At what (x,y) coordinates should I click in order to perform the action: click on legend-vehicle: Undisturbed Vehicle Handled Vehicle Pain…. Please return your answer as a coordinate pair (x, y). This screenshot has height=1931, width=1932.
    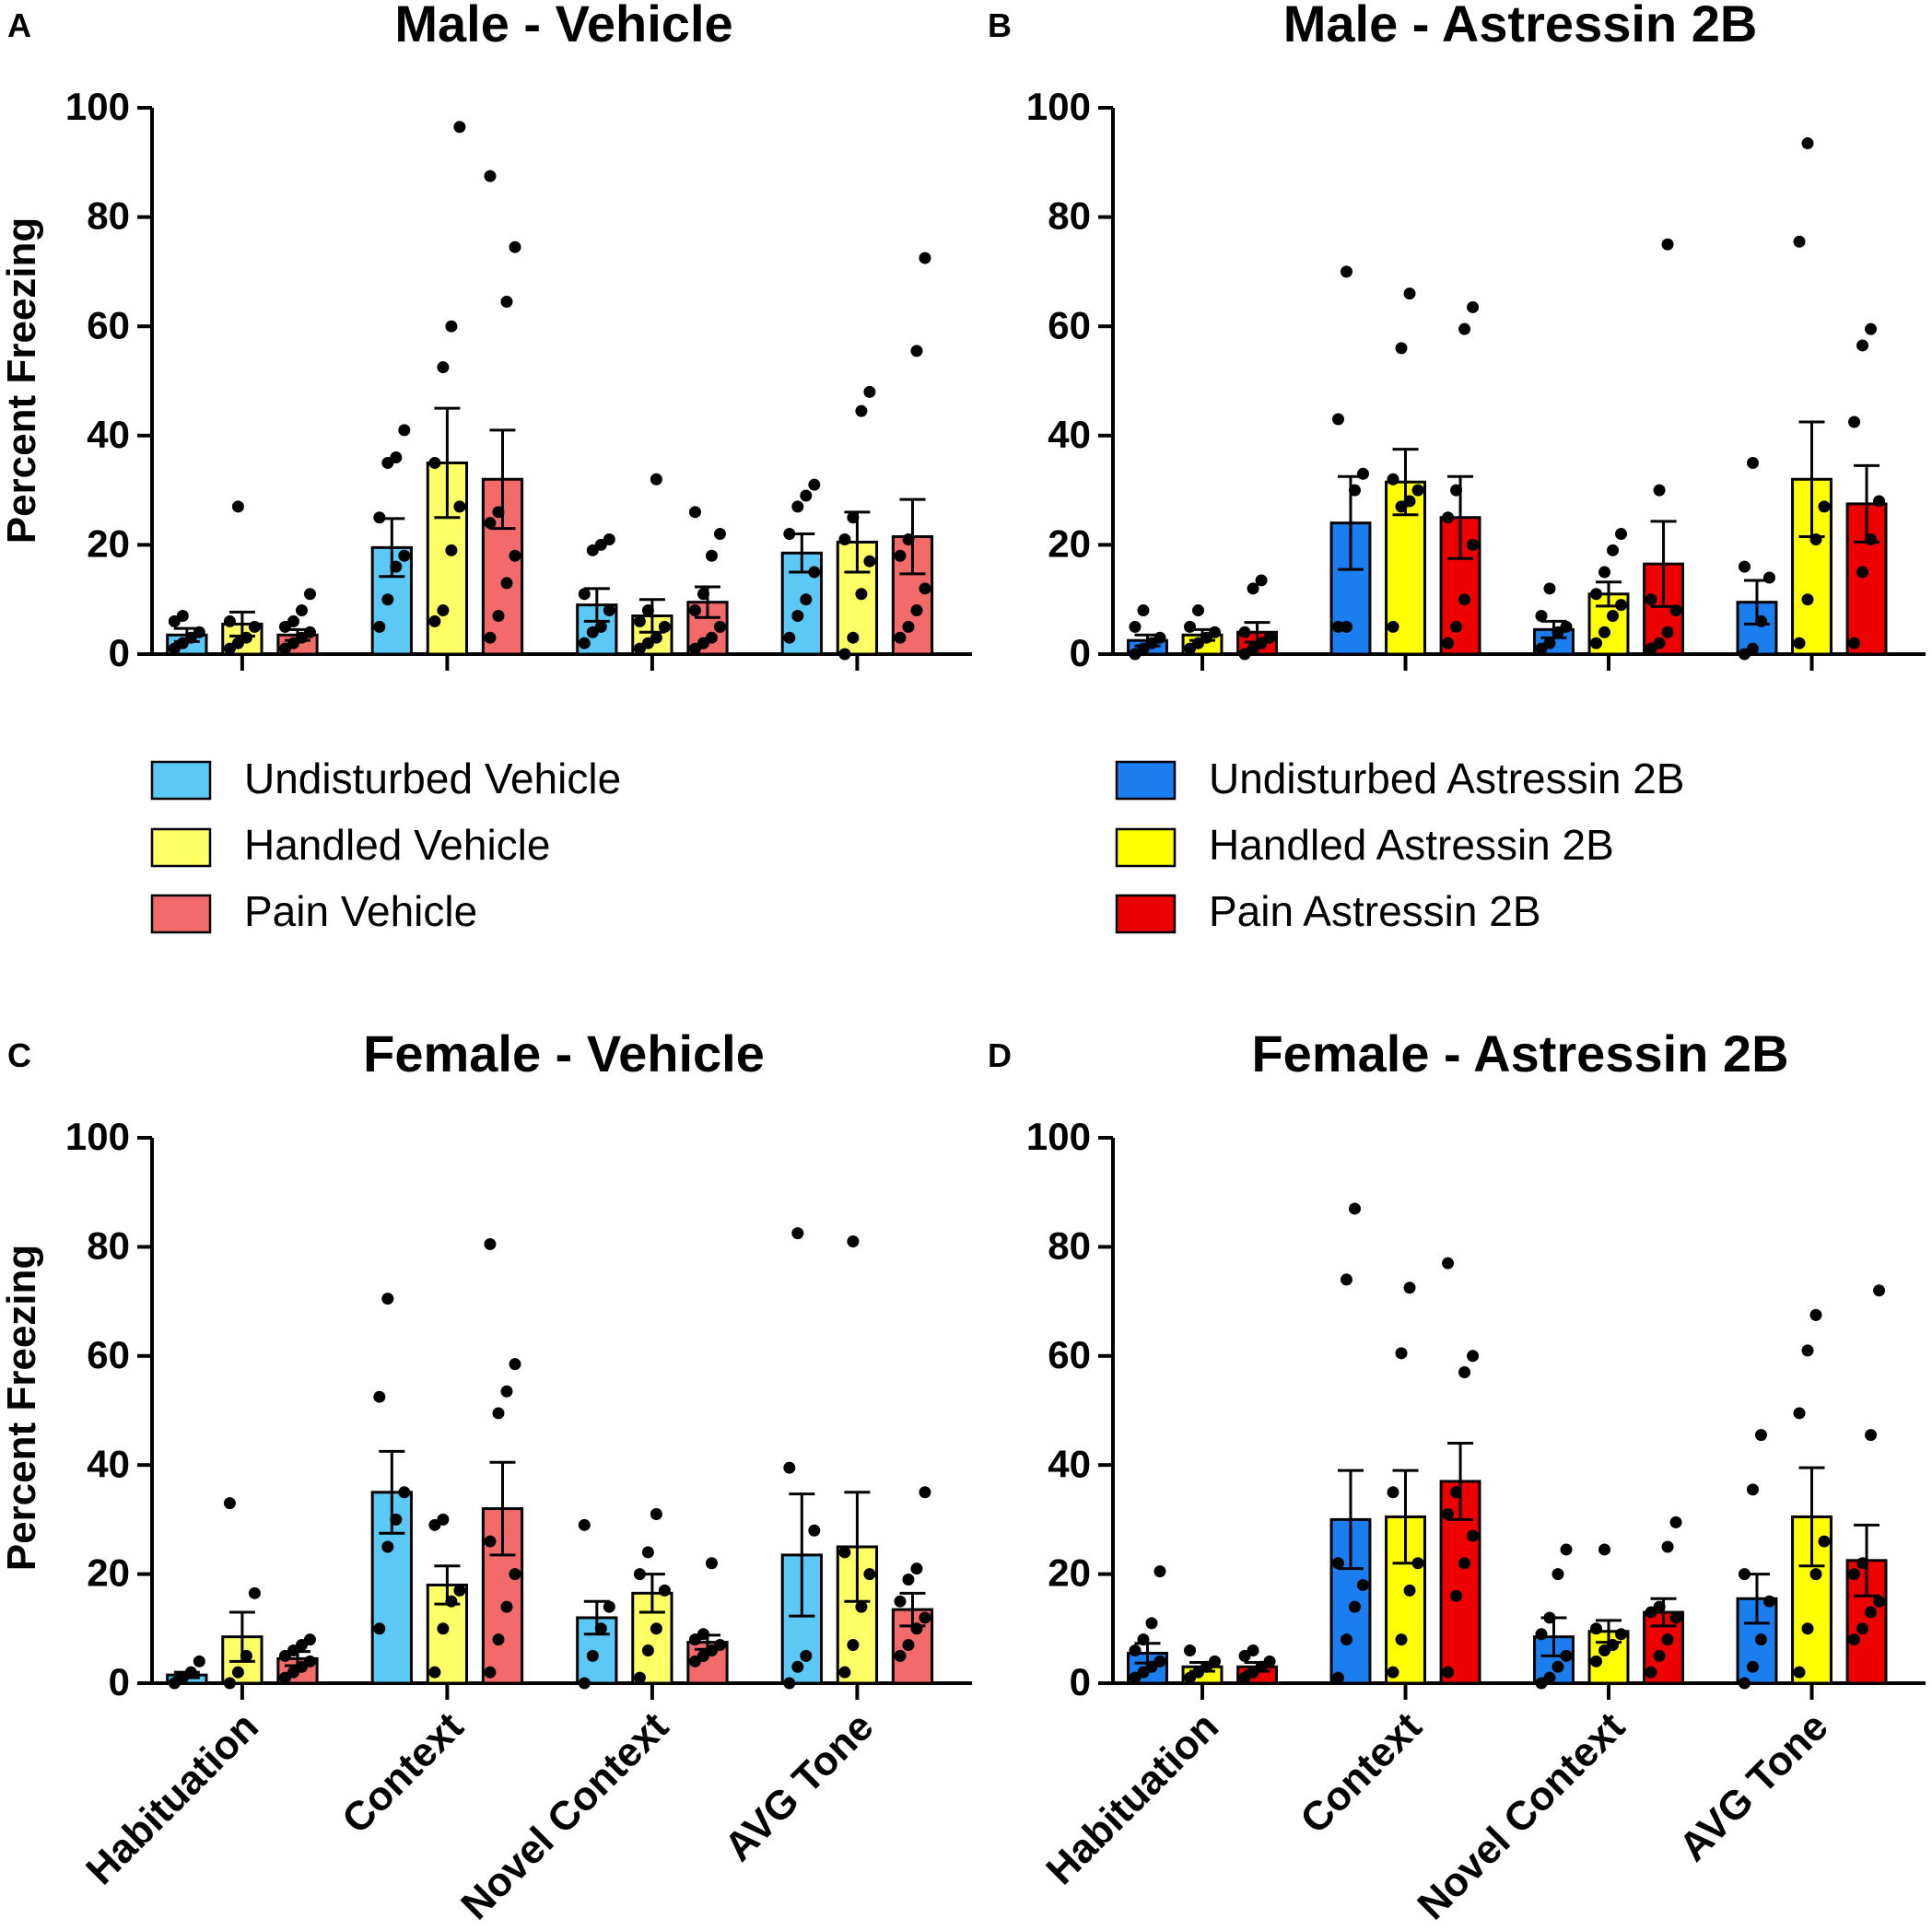
    Looking at the image, I should click on (385, 845).